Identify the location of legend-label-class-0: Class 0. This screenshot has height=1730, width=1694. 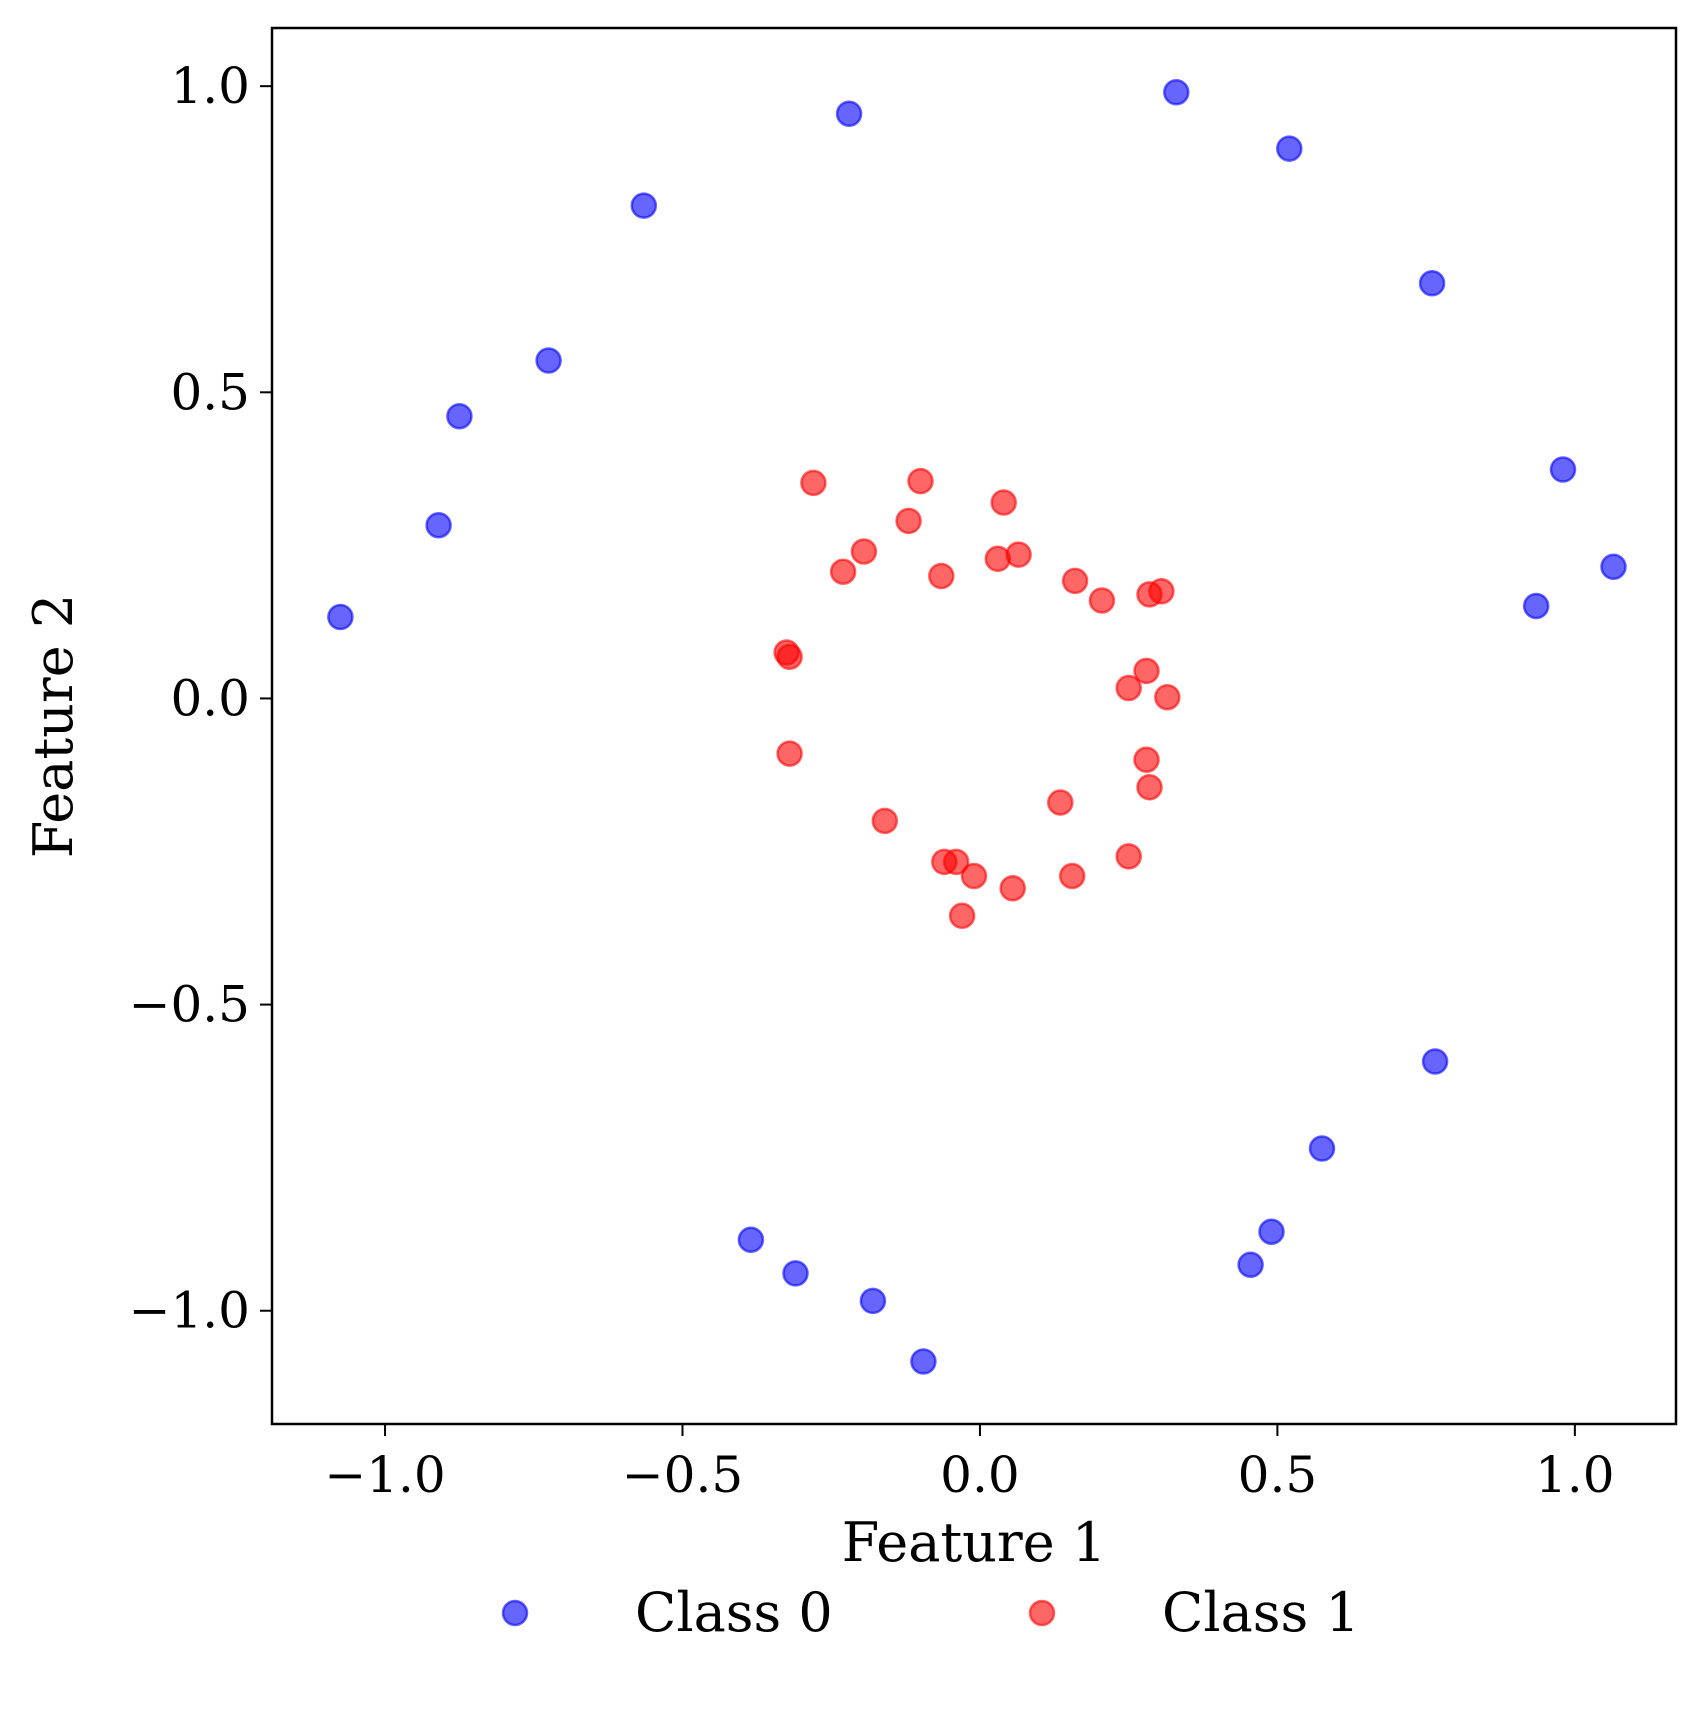
(734, 1612).